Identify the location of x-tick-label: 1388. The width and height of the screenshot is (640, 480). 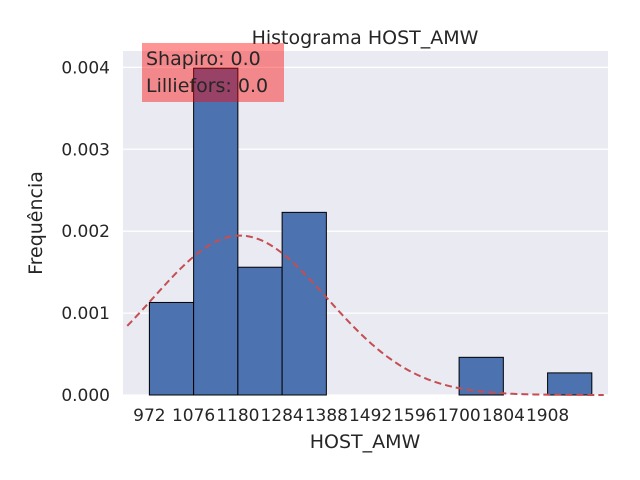
(326, 416).